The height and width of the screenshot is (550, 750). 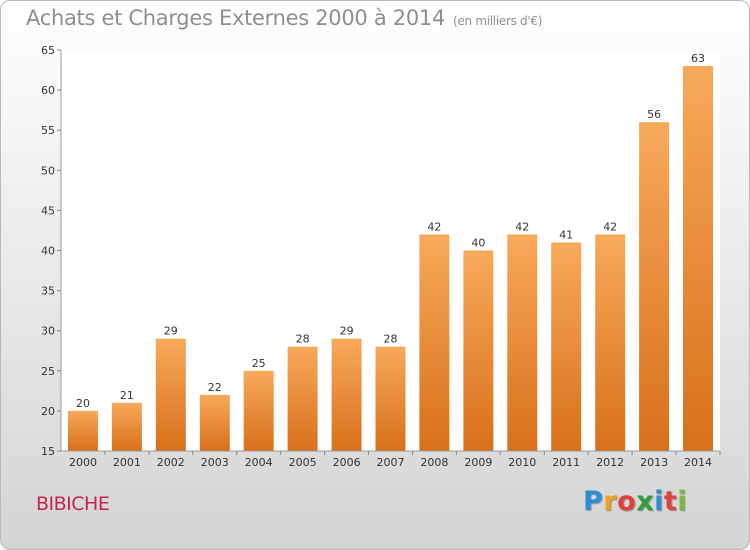 I want to click on bar-2005, so click(x=302, y=398).